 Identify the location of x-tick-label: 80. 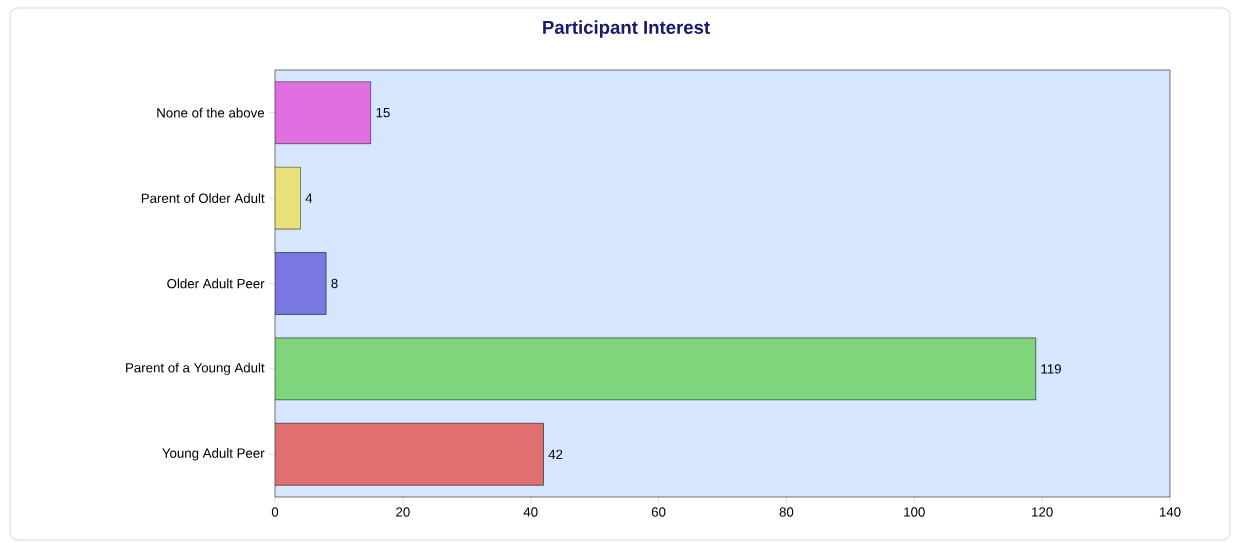
(786, 512).